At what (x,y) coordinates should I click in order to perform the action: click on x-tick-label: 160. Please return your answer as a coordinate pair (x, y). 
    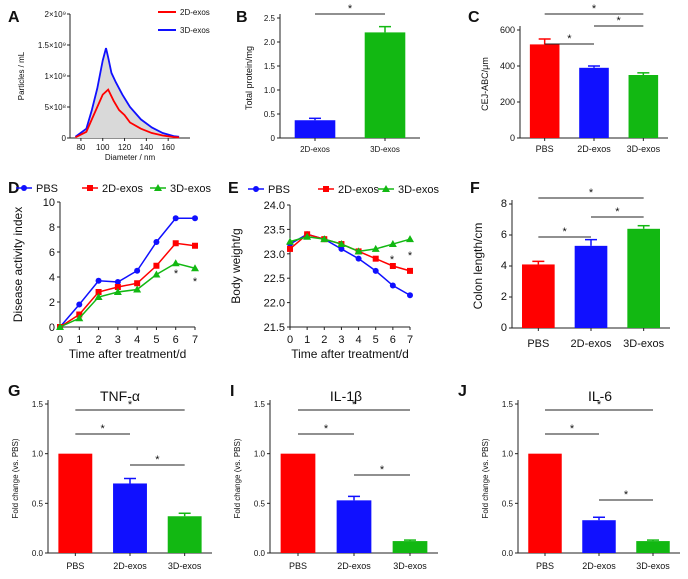
    Looking at the image, I should click on (169, 147).